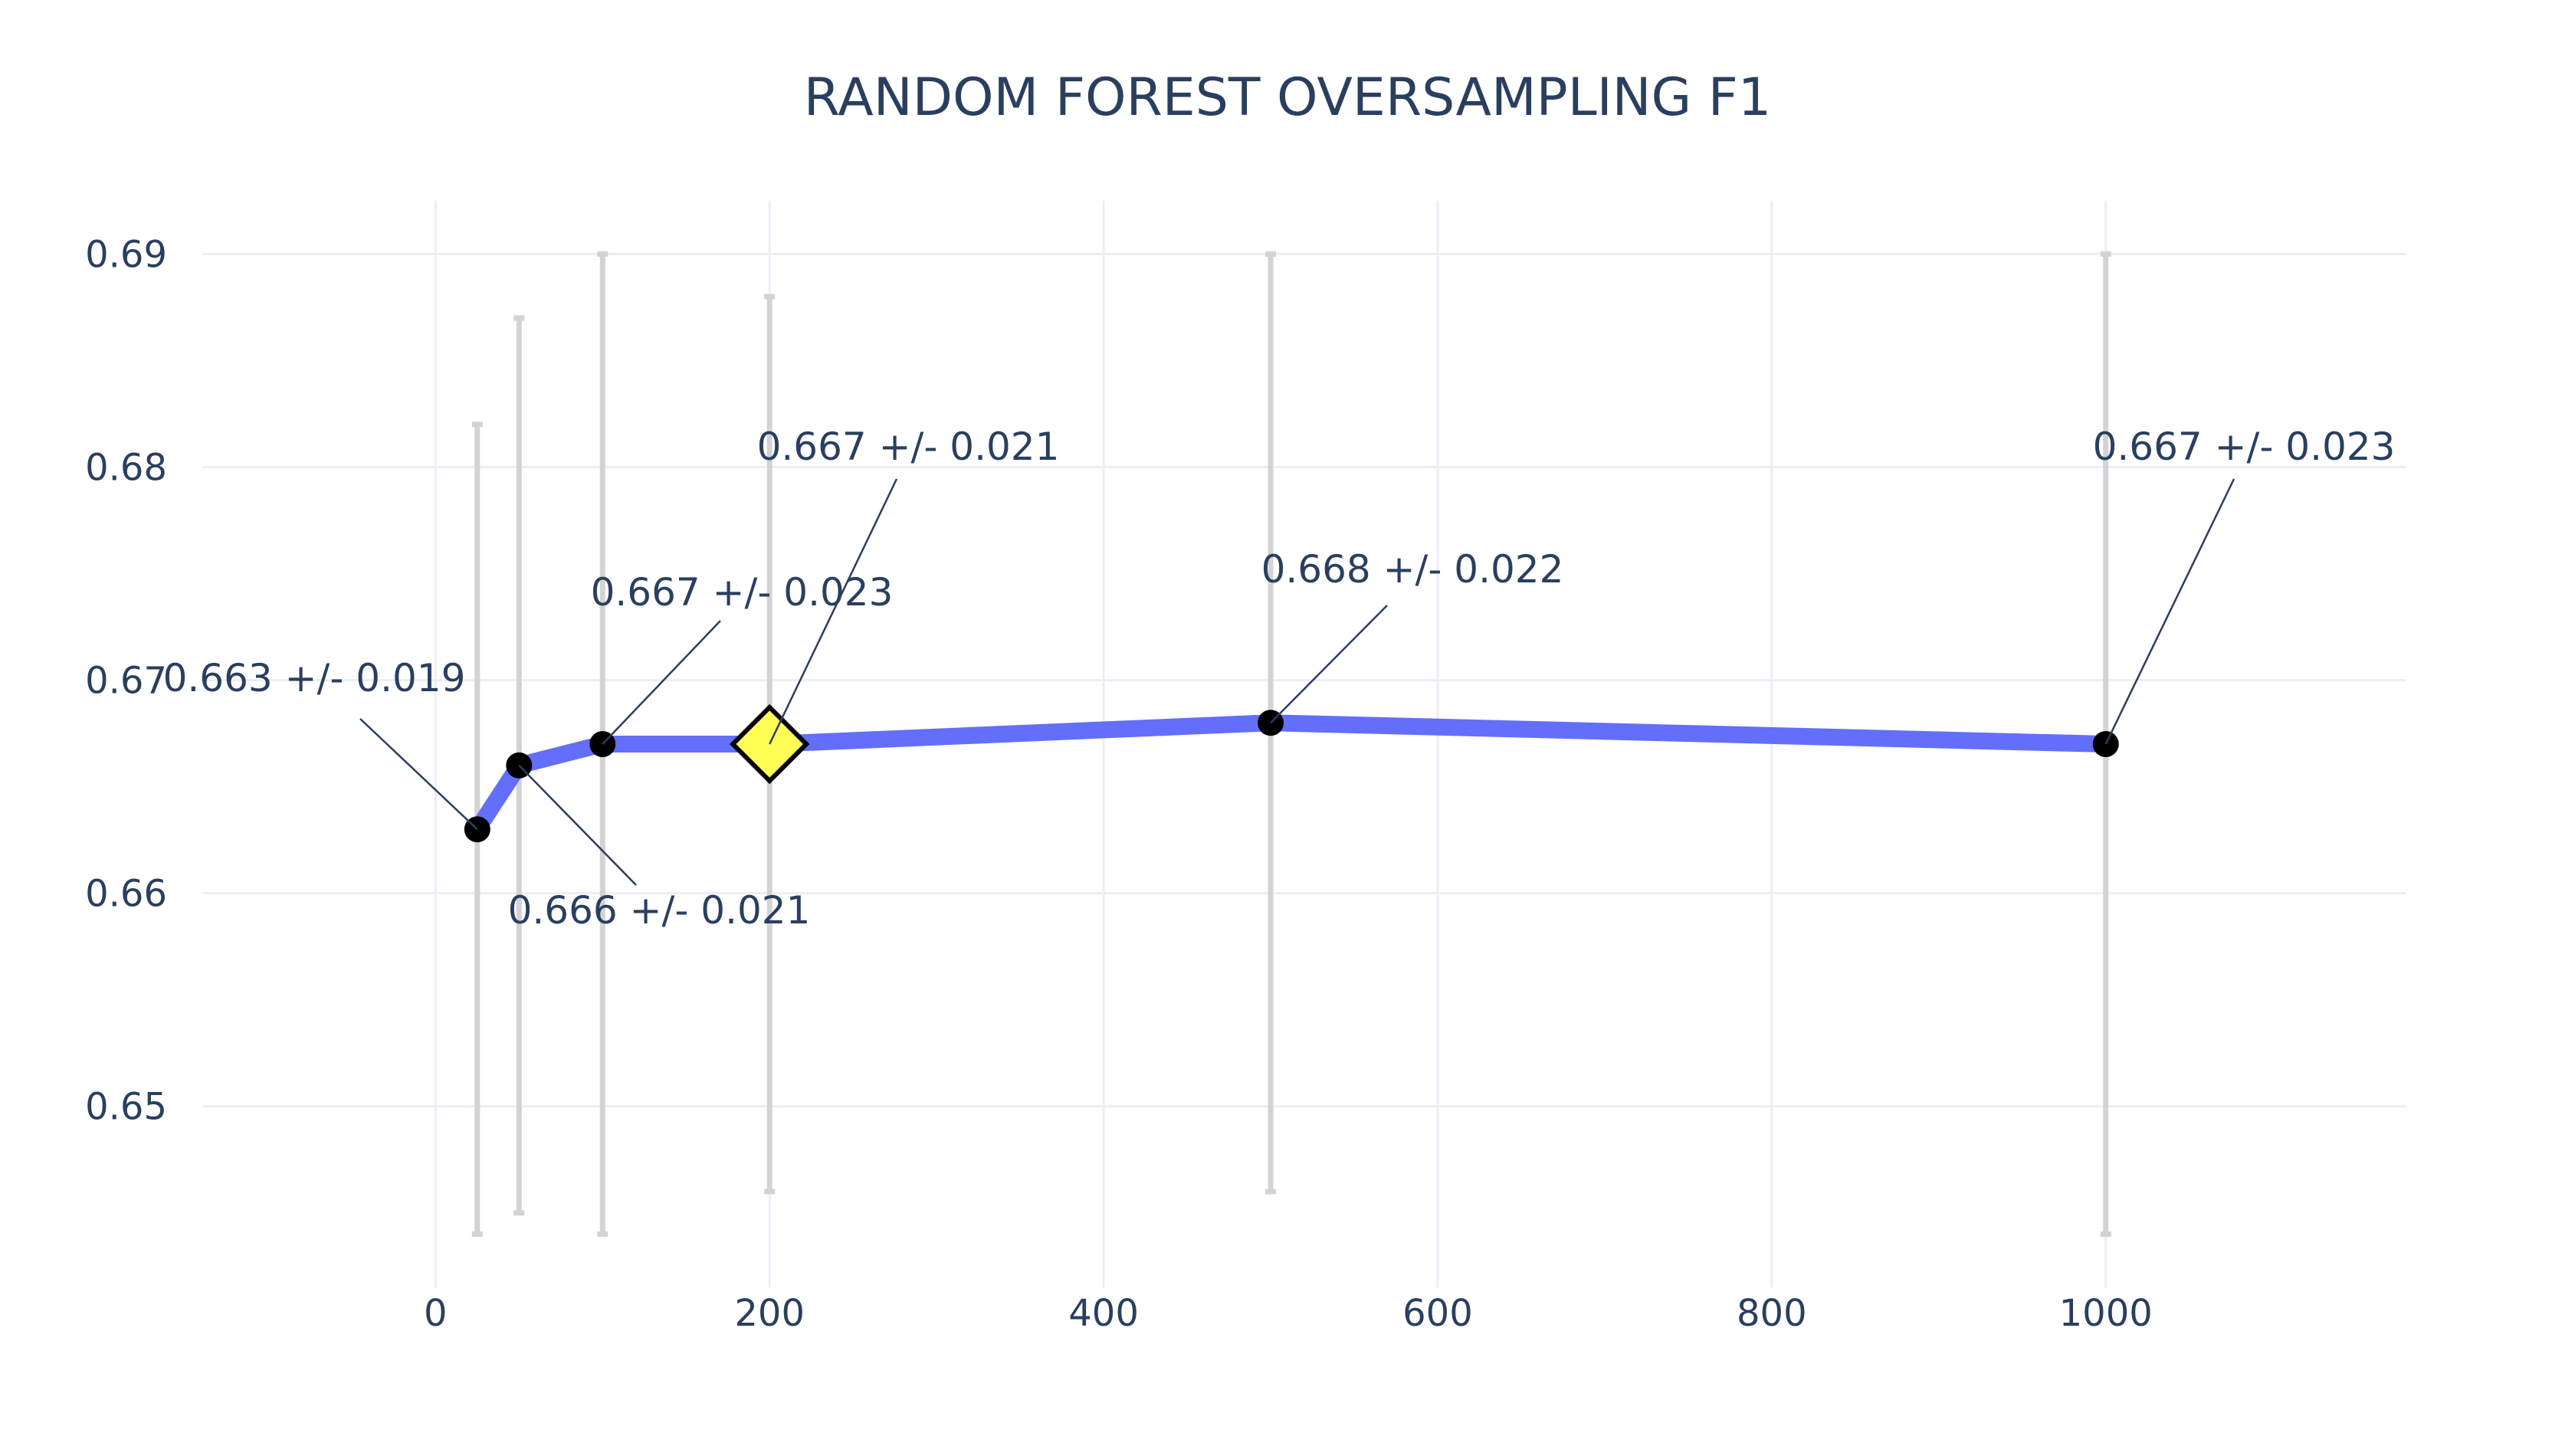 This screenshot has height=1456, width=2575. Describe the element at coordinates (909, 447) in the screenshot. I see `annotation-label: 0.667 +/- 0.021` at that location.